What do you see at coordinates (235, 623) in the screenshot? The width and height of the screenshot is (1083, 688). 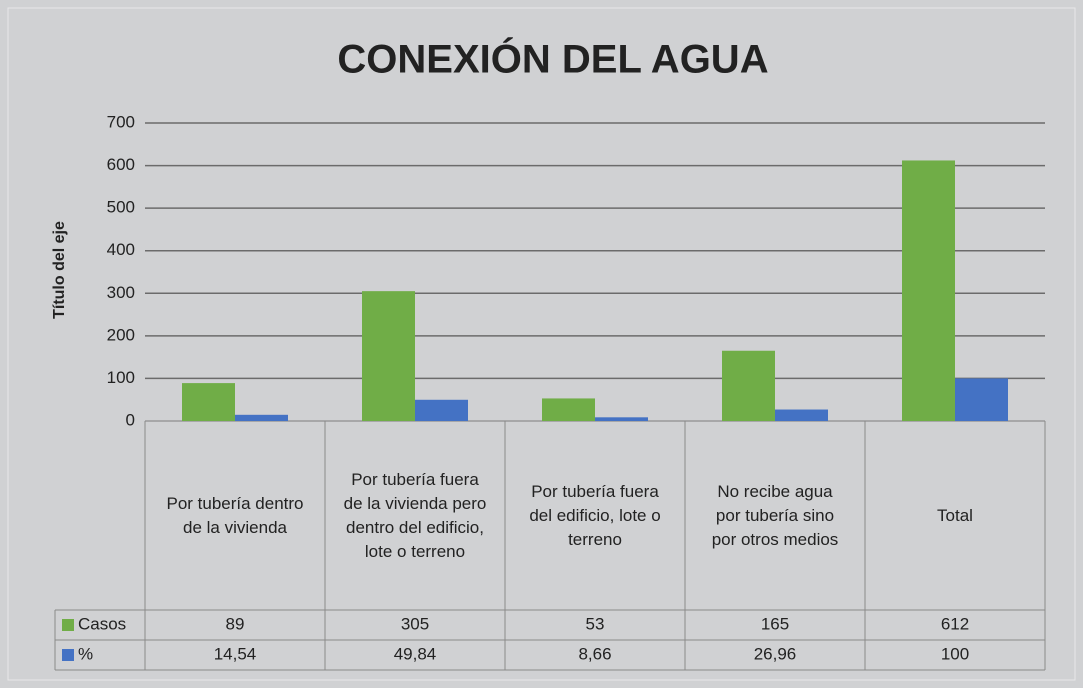 I see `table-value: 89` at bounding box center [235, 623].